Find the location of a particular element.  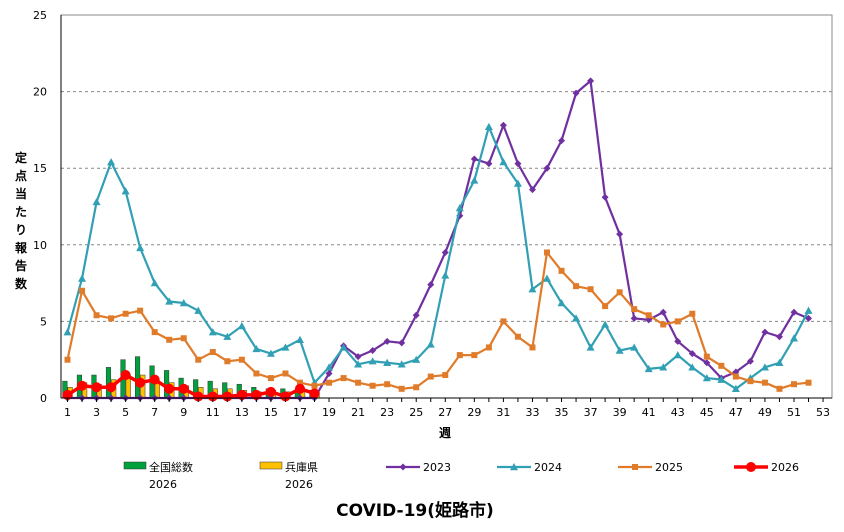

y-tick-label: 15 is located at coordinates (40, 168).